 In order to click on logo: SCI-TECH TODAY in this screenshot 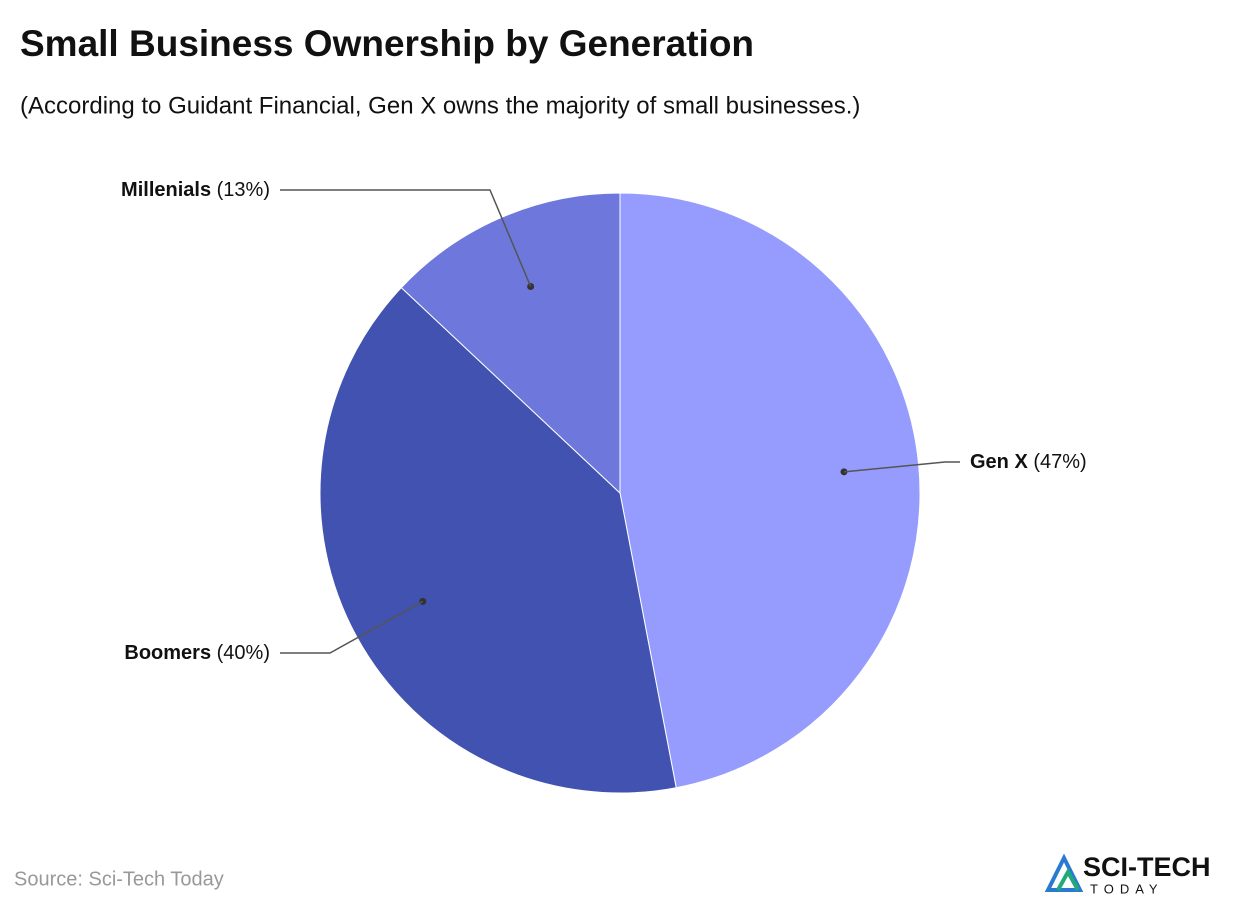, I will do `click(1127, 874)`.